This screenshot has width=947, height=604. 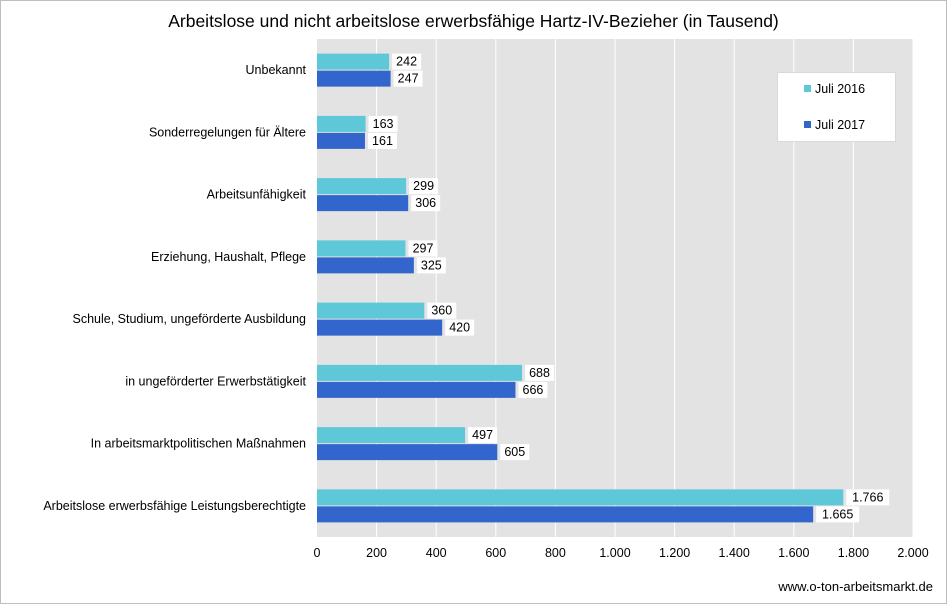 I want to click on x-tick-label: 400, so click(x=436, y=553).